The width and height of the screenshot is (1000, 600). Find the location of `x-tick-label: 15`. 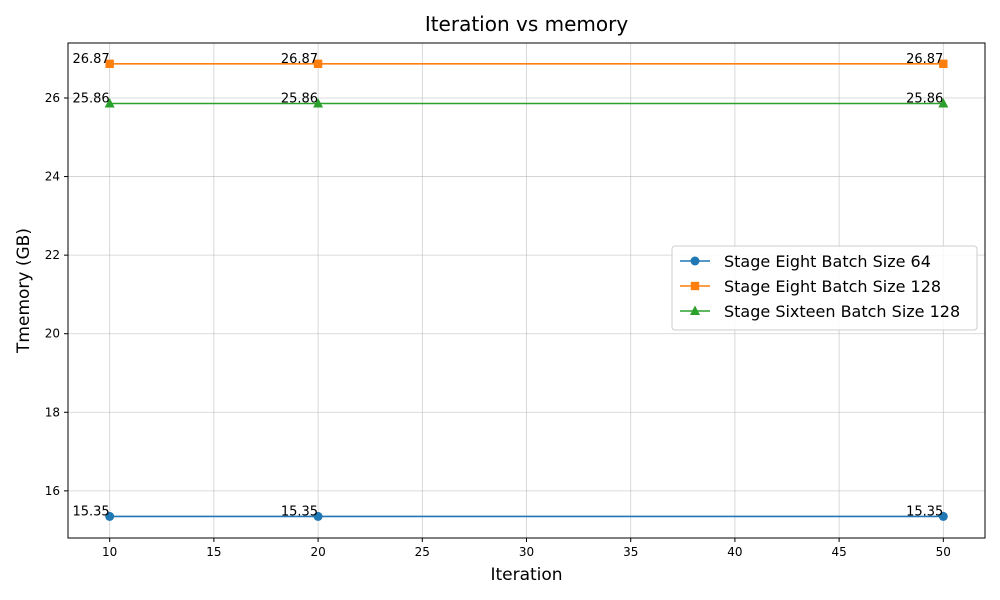

x-tick-label: 15 is located at coordinates (213, 552).